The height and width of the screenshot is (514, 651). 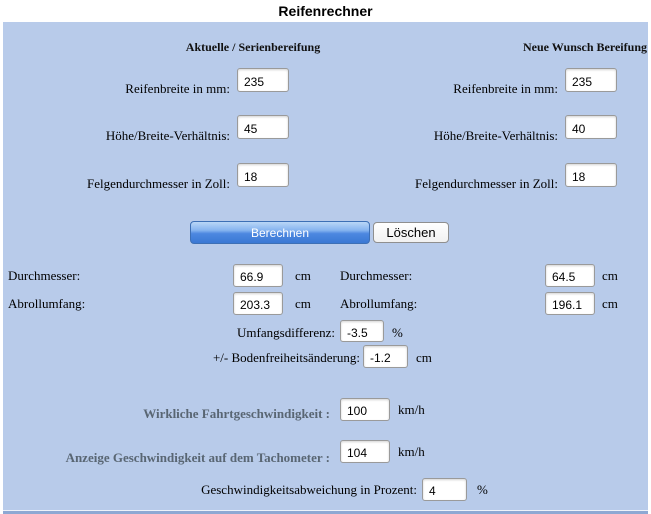 What do you see at coordinates (505, 88) in the screenshot?
I see `new-tire-width-label: Reifenbreite in mm:` at bounding box center [505, 88].